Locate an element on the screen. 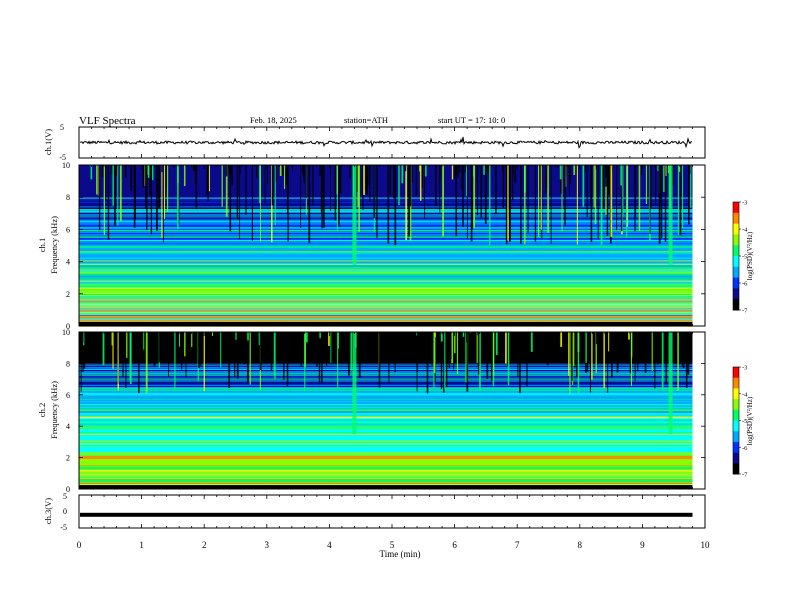 Image resolution: width=792 pixels, height=612 pixels. spectrogram-band is located at coordinates (386, 181).